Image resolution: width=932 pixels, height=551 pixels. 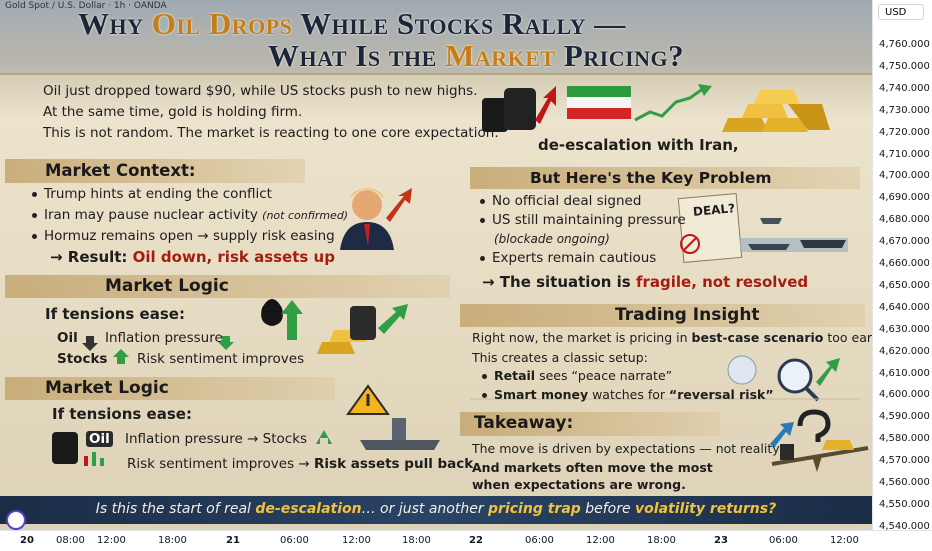 What do you see at coordinates (552, 239) in the screenshot?
I see `bullet-note: (blockade ongoing)` at bounding box center [552, 239].